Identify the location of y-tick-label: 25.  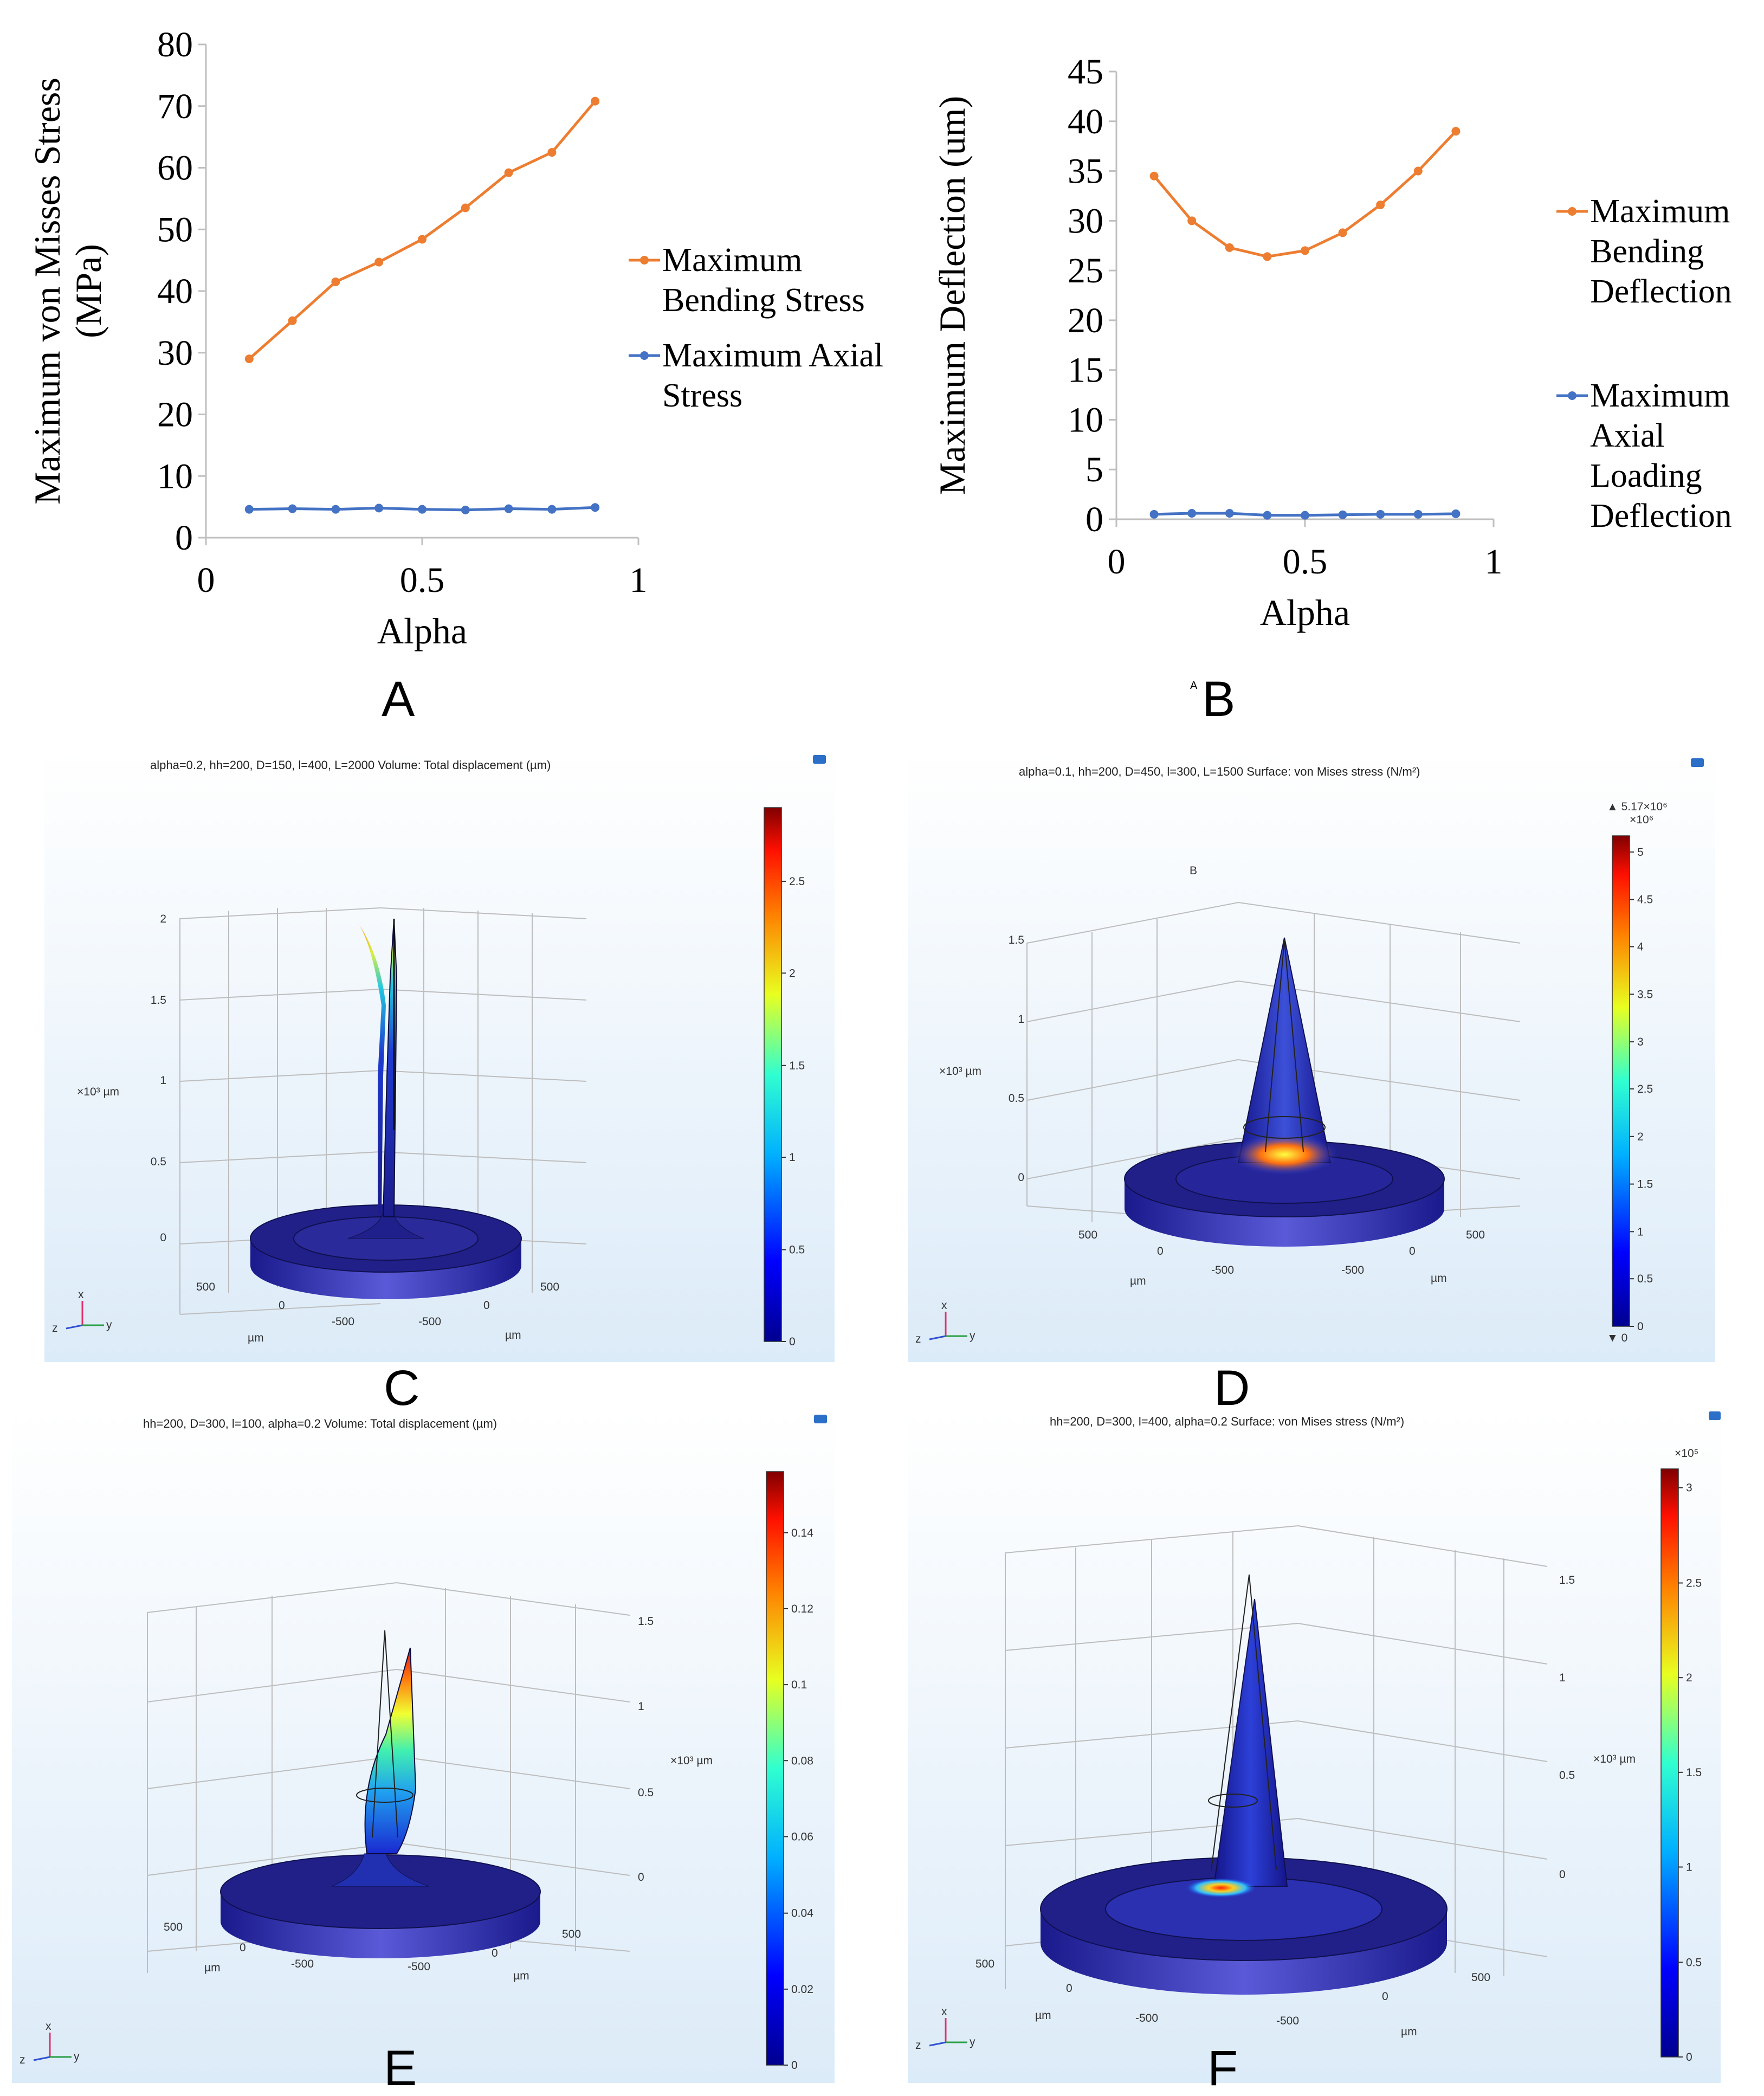
(1086, 271).